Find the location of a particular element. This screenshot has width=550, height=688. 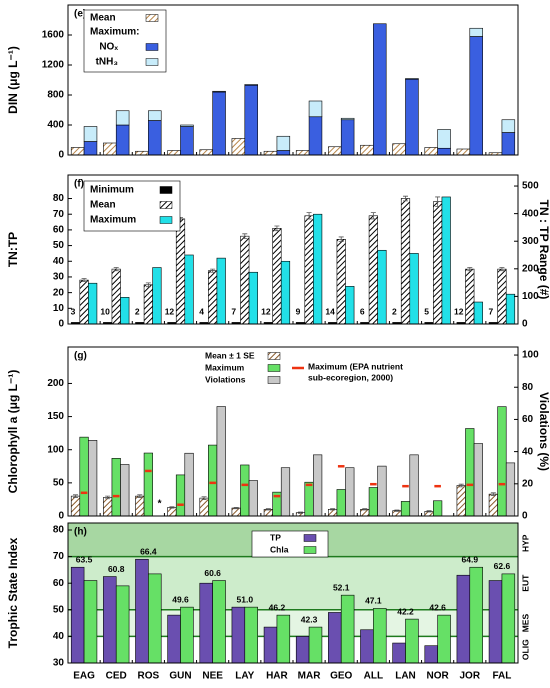

y2-tick-label: 80 is located at coordinates (528, 387).